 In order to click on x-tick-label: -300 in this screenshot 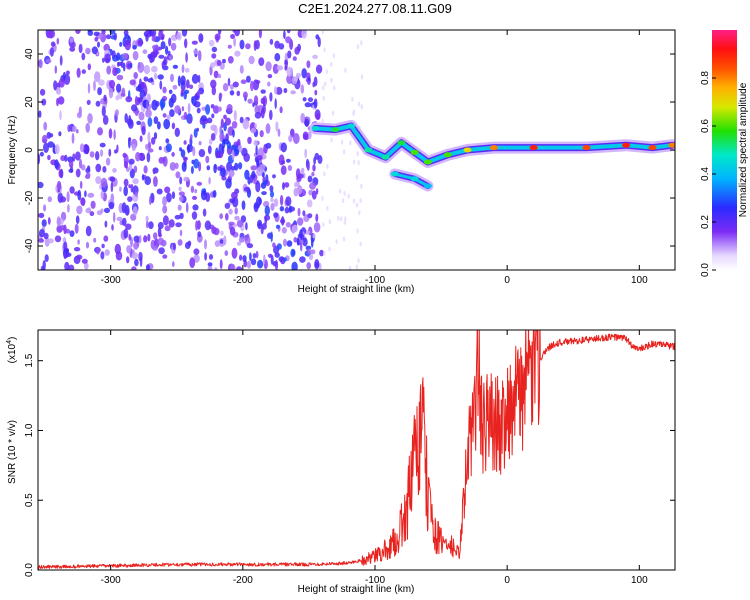, I will do `click(111, 580)`.